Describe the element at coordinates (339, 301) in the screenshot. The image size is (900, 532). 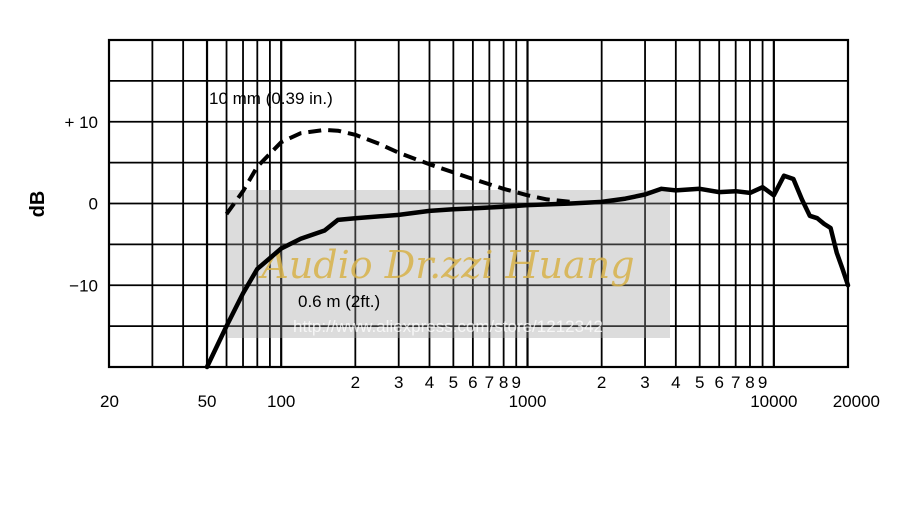
I see `annotation-0.6m: 0.6 m (2ft.)` at that location.